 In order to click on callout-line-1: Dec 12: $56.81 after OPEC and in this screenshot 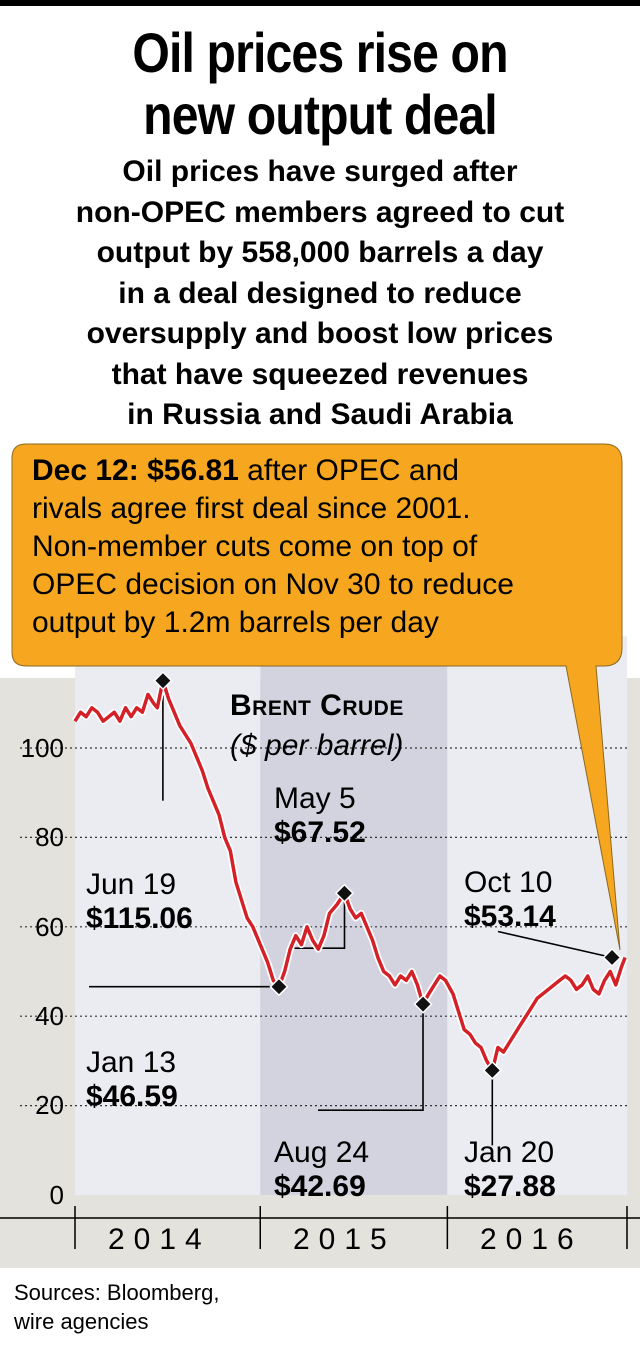, I will do `click(327, 471)`.